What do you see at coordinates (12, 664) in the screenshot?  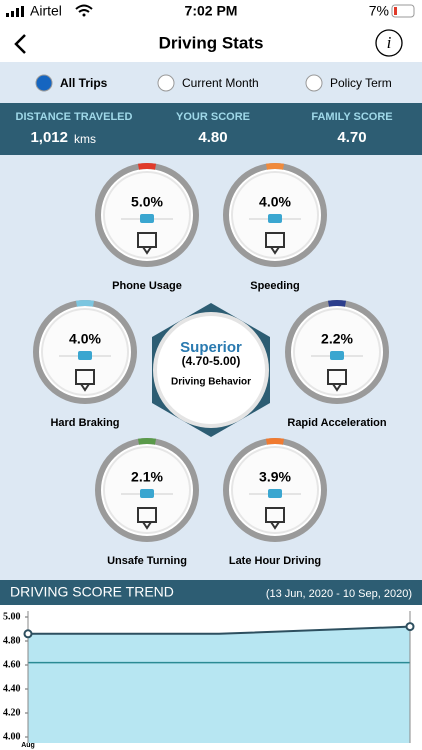 I see `y-tick-label: 4.60` at bounding box center [12, 664].